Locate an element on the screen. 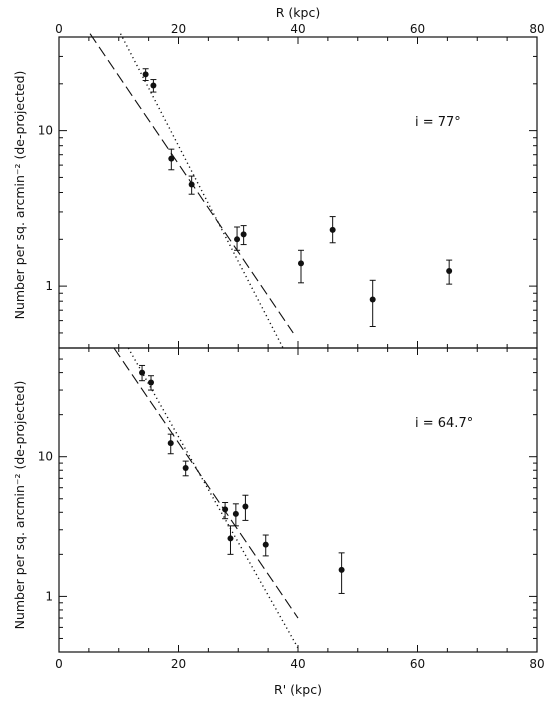 The image size is (560, 709). panel-bottom-fit-lines is located at coordinates (206, 498).